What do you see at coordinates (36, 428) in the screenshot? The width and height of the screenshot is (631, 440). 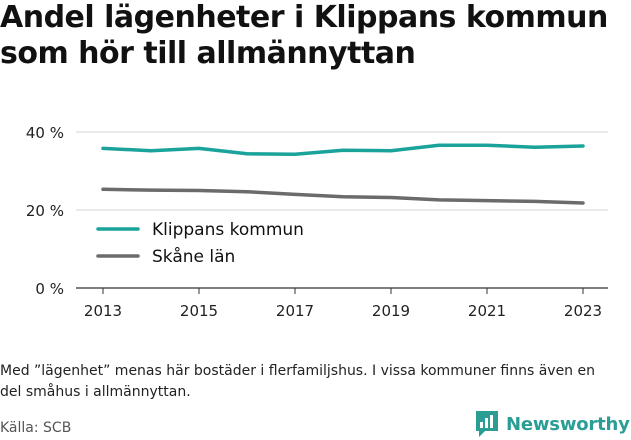 I see `chart-source: Källa: SCB` at bounding box center [36, 428].